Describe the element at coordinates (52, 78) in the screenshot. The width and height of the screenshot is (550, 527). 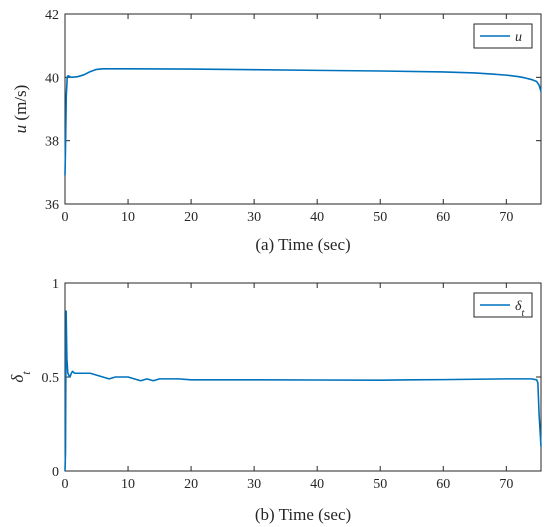
I see `y-tick-label: 40` at that location.